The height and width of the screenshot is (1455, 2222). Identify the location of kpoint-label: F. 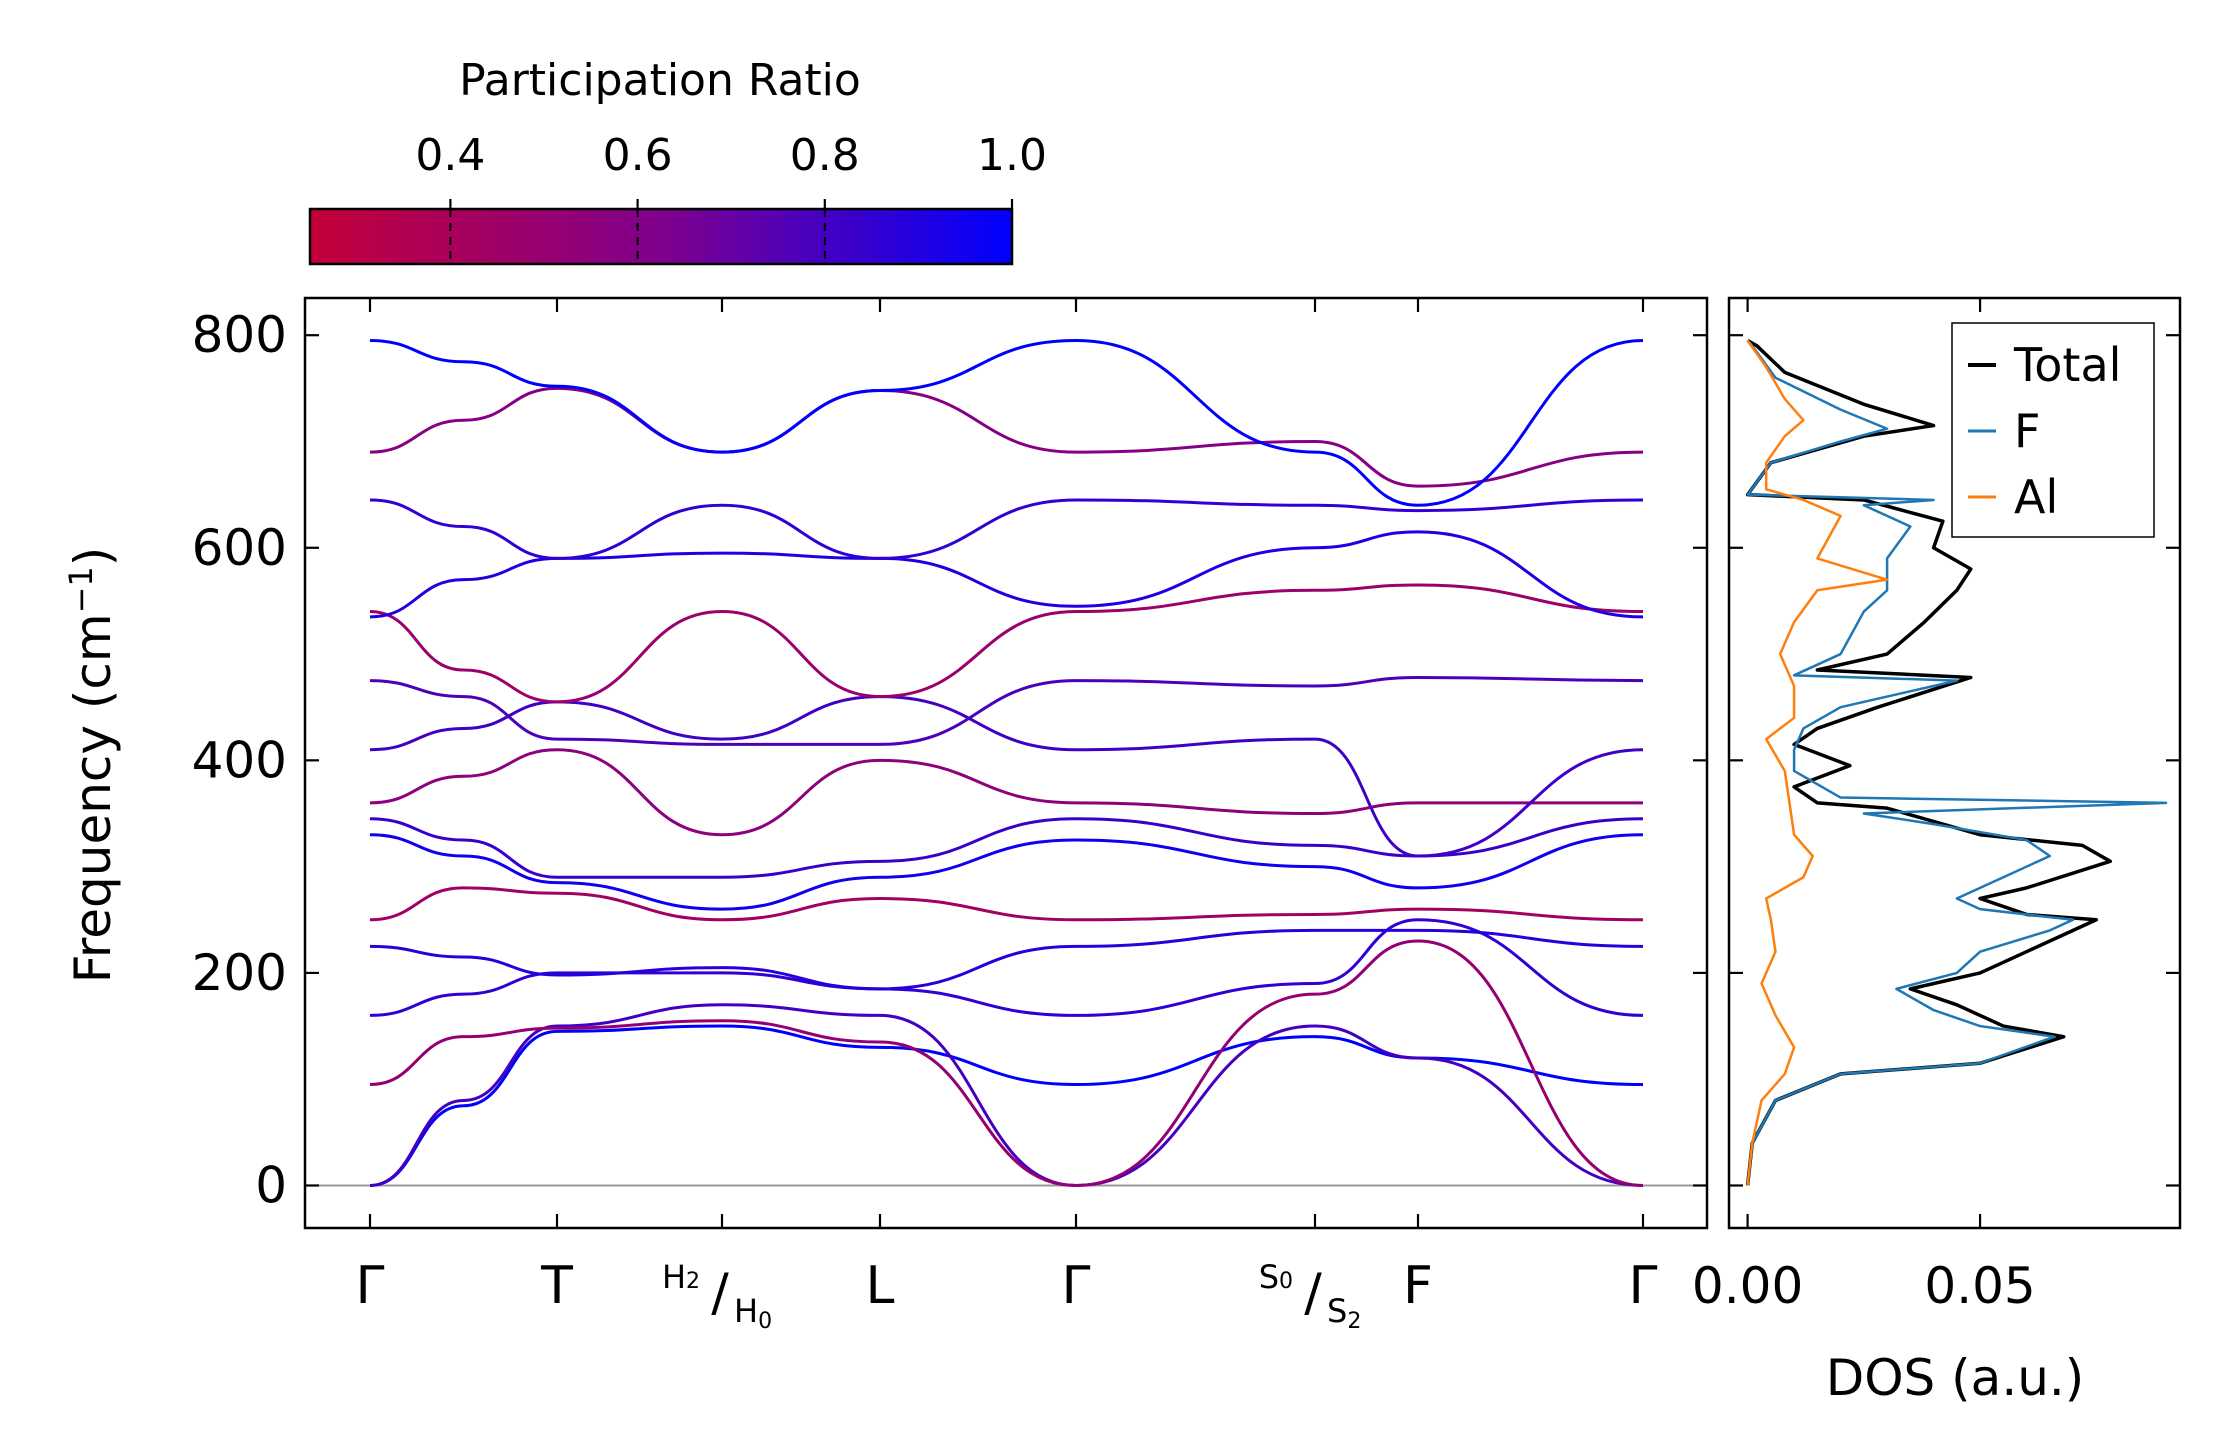
(1418, 1286).